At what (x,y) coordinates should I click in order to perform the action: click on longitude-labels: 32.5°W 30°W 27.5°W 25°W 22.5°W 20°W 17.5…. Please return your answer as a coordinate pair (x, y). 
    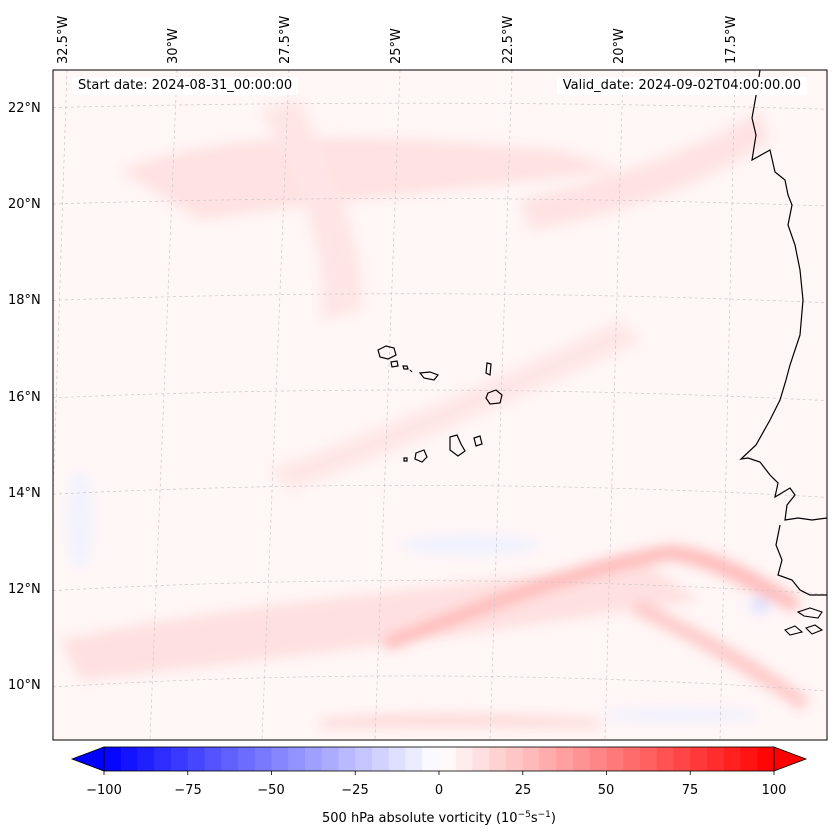
    Looking at the image, I should click on (397, 40).